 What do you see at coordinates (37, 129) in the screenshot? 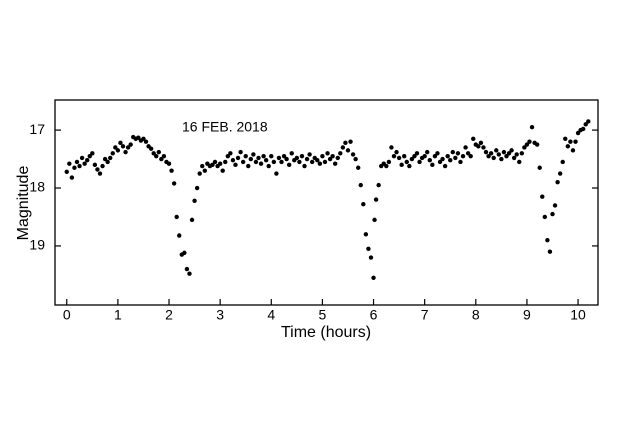
I see `y-tick-label: 17` at bounding box center [37, 129].